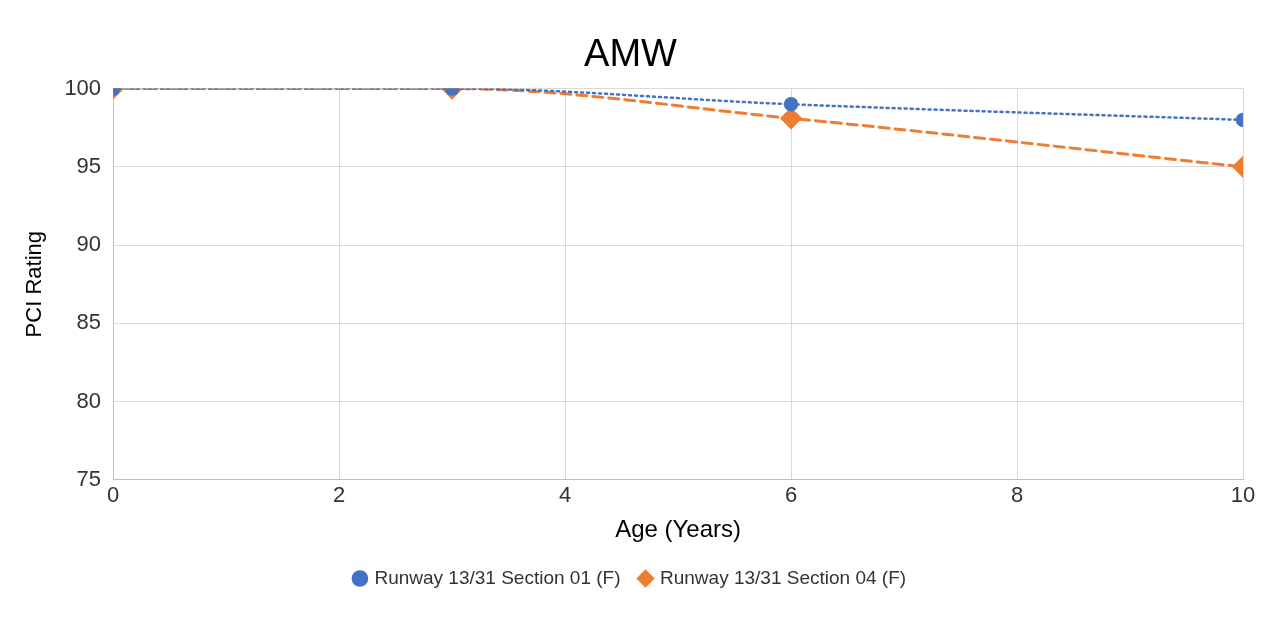  Describe the element at coordinates (631, 53) in the screenshot. I see `chart-title: AMW` at that location.